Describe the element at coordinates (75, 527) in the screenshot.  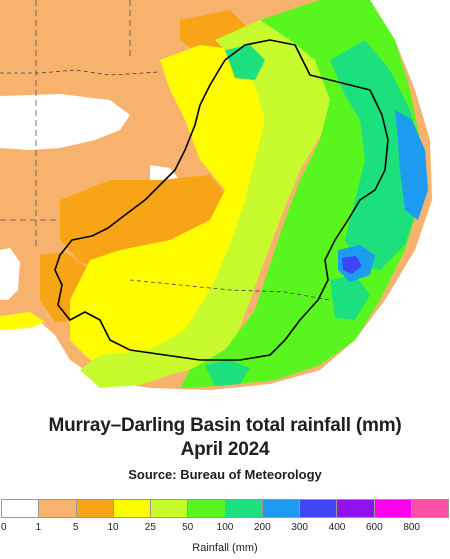
I see `legend-tick-label: 5` at that location.